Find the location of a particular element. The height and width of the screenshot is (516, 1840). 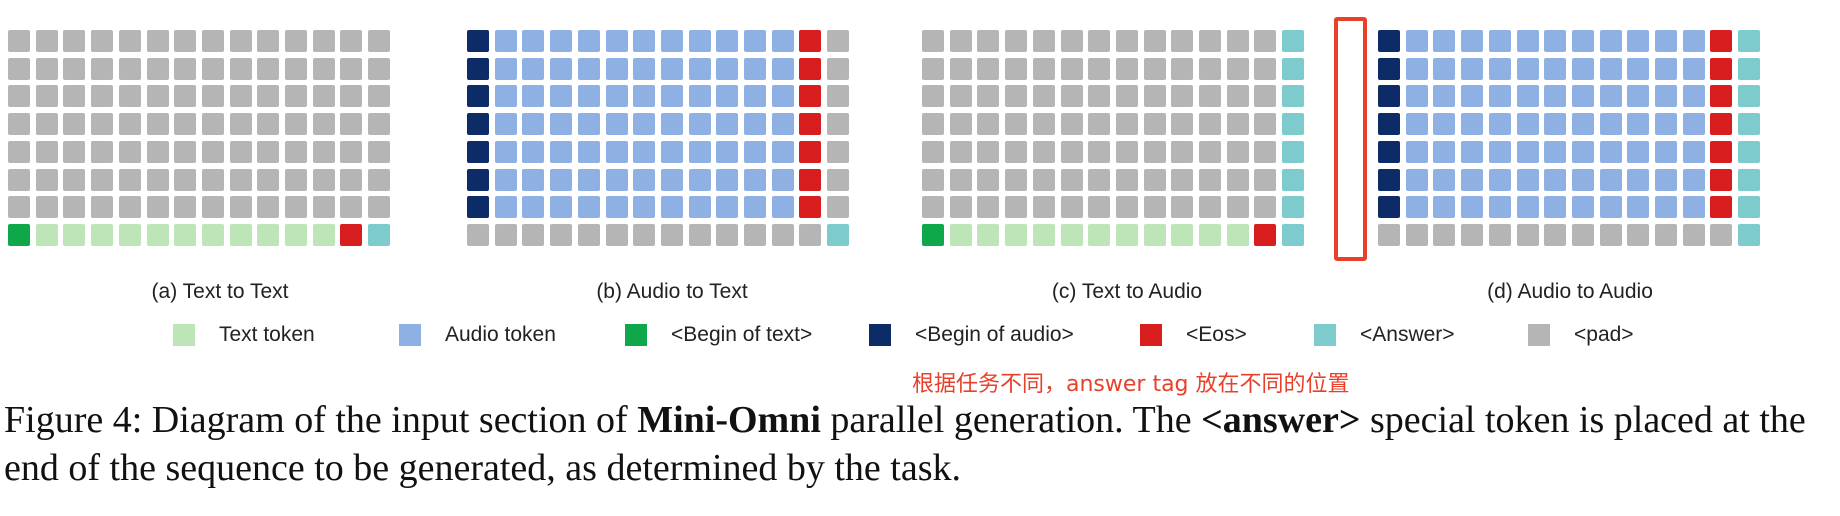

caption-text: parallel generation. The is located at coordinates (1011, 420).